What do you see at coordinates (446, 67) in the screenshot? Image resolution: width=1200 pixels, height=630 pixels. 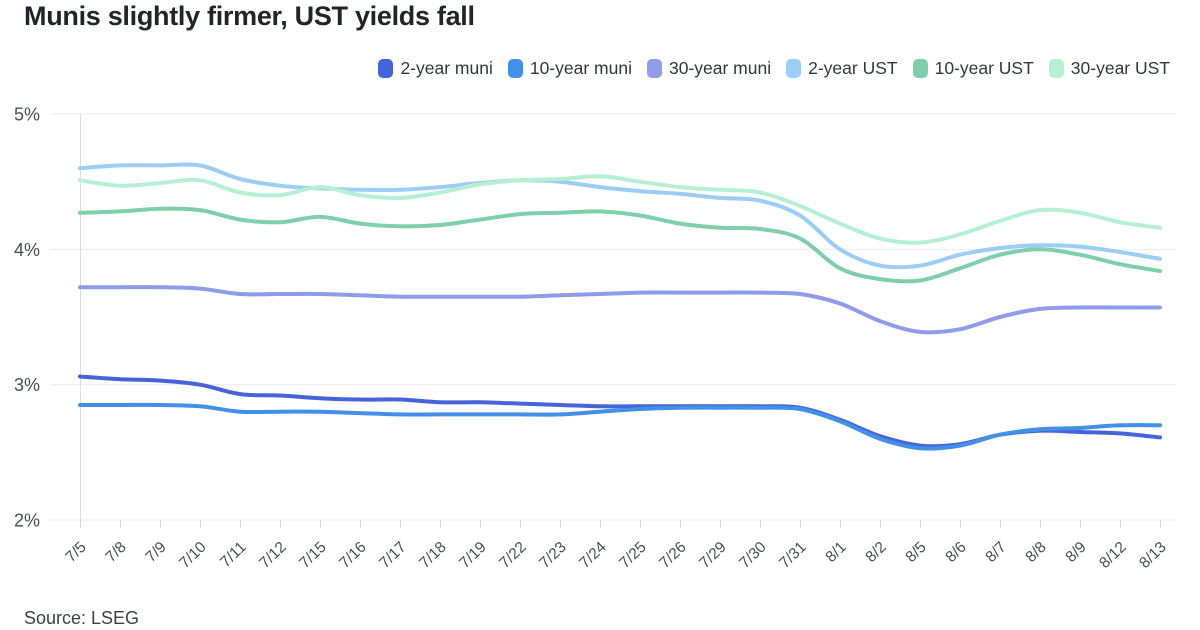 I see `legend-label: 2-year muni` at bounding box center [446, 67].